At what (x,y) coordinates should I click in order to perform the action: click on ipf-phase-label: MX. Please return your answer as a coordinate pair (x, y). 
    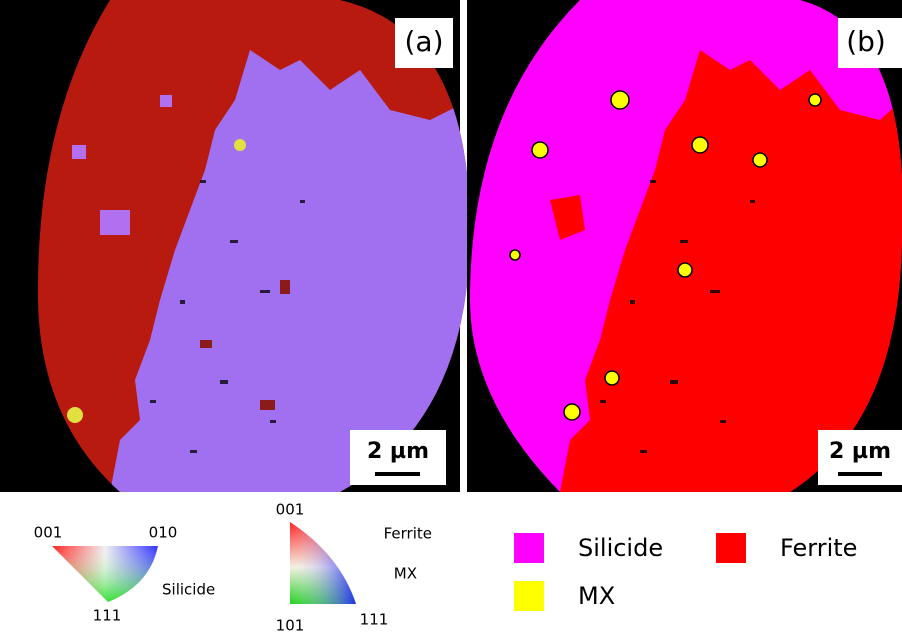
    Looking at the image, I should click on (405, 574).